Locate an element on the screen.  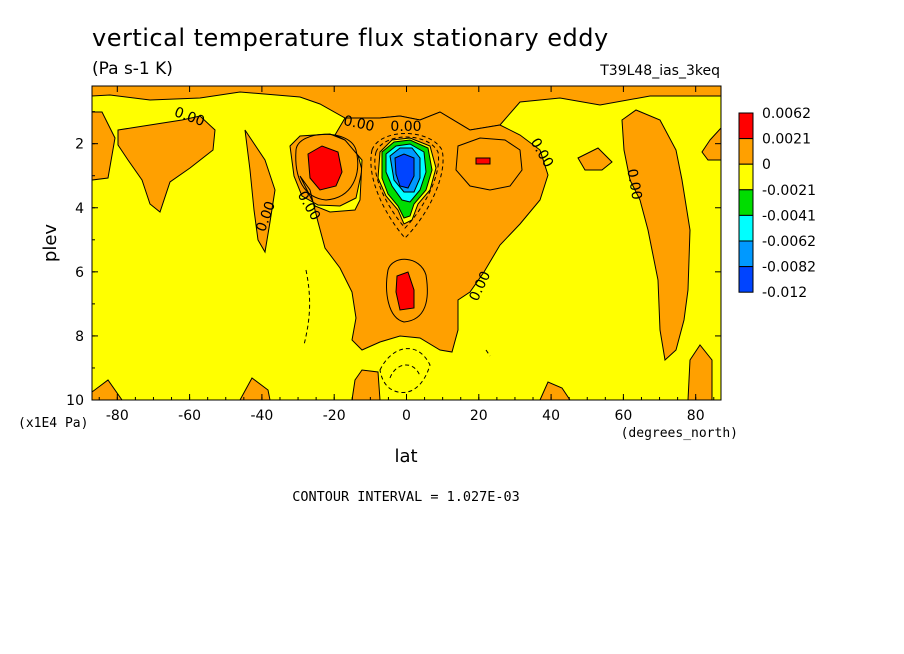
legend-level-label: 0 is located at coordinates (766, 165).